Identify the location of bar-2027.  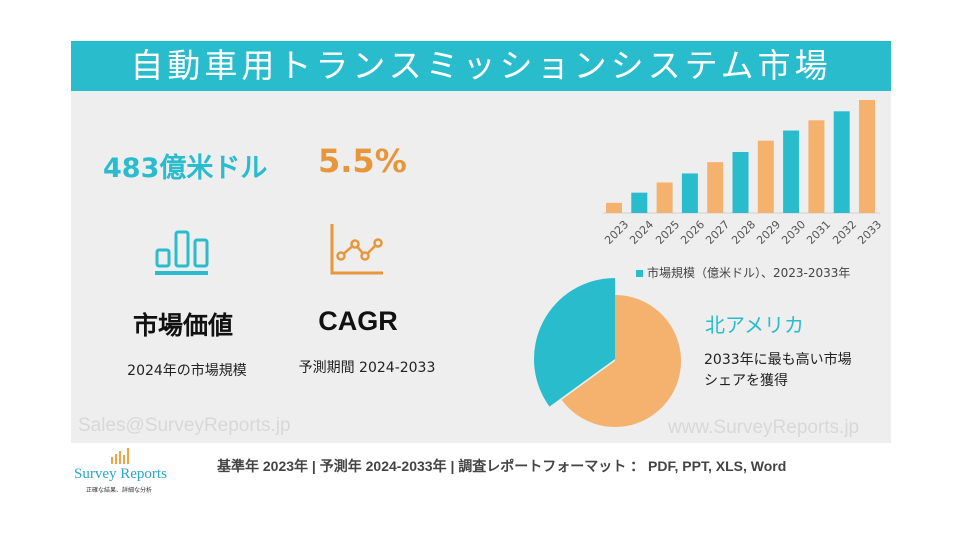
(715, 187).